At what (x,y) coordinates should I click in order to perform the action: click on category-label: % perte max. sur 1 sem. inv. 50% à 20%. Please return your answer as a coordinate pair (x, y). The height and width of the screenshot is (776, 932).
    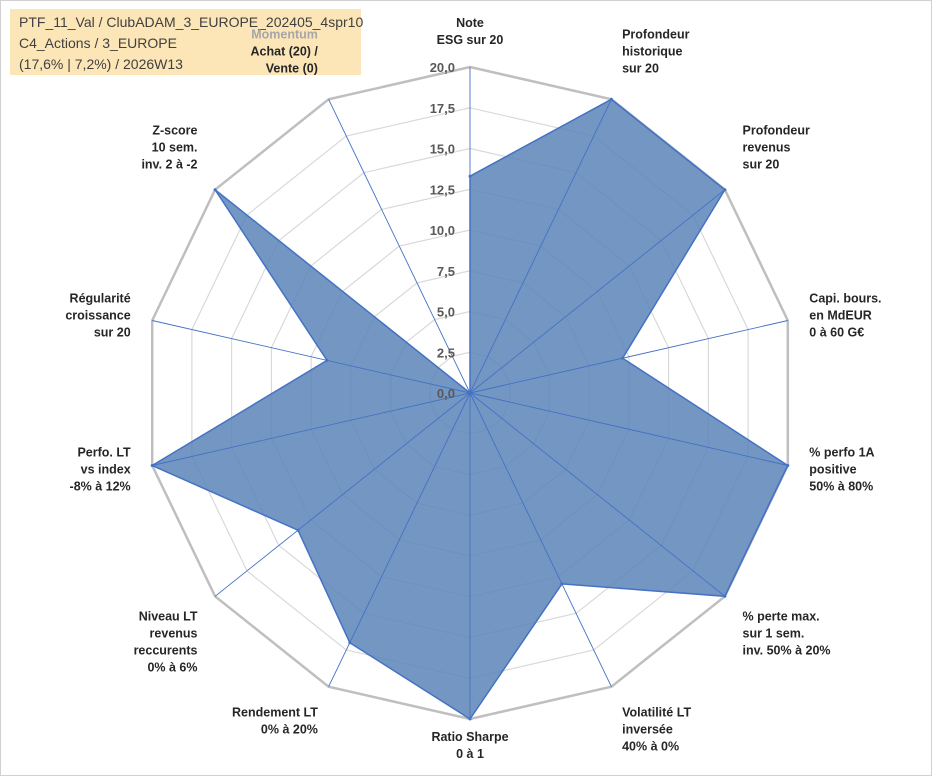
    Looking at the image, I should click on (787, 634).